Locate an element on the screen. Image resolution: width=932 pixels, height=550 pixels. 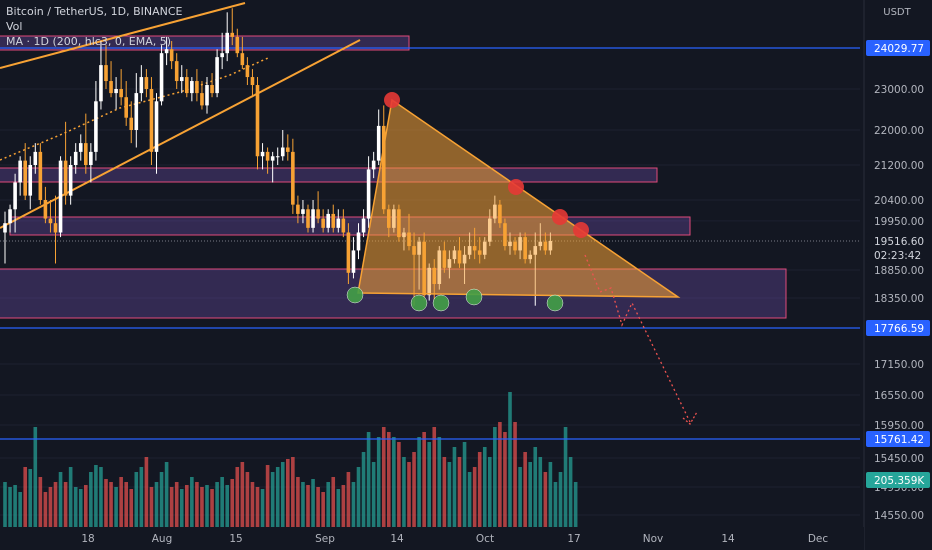
x-tick-label: Dec is located at coordinates (818, 539).